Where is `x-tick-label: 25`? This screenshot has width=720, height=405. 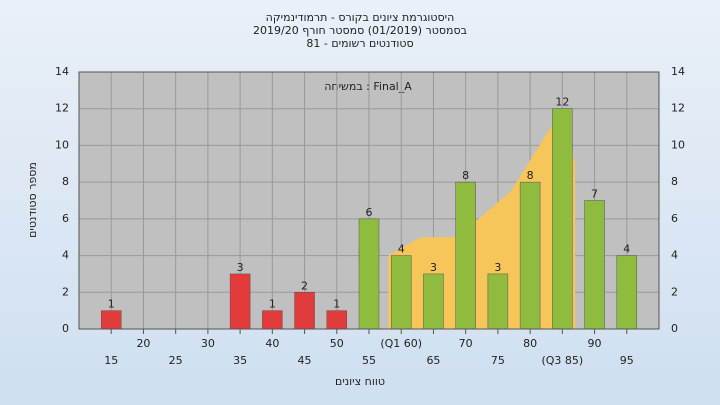
x-tick-label: 25 is located at coordinates (176, 360).